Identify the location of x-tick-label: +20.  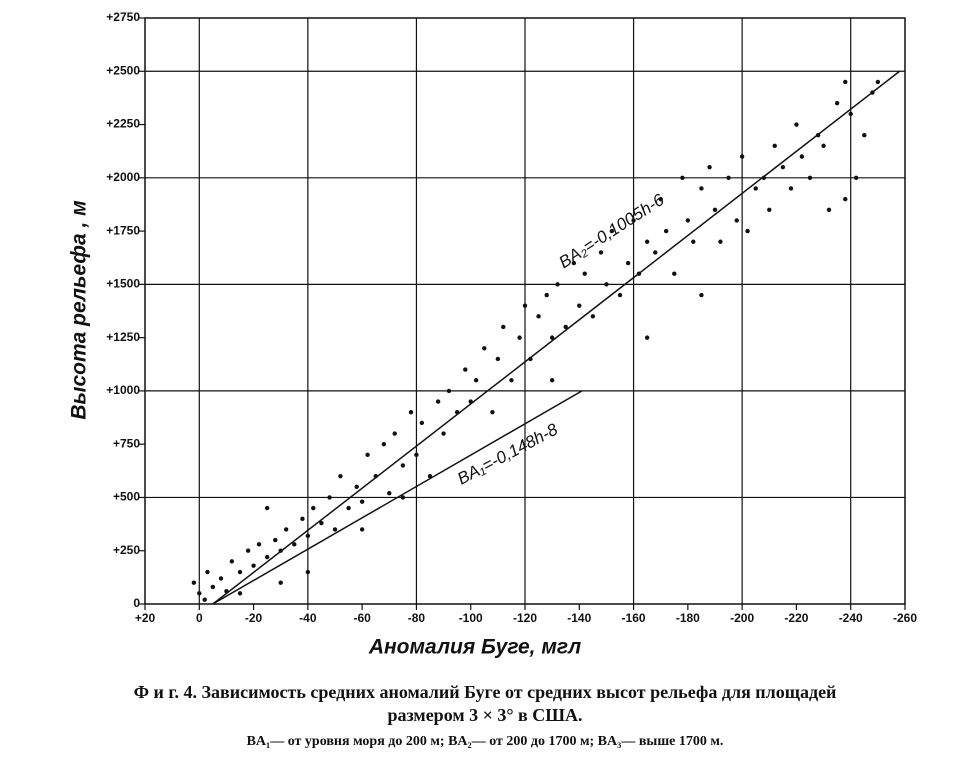
(145, 618).